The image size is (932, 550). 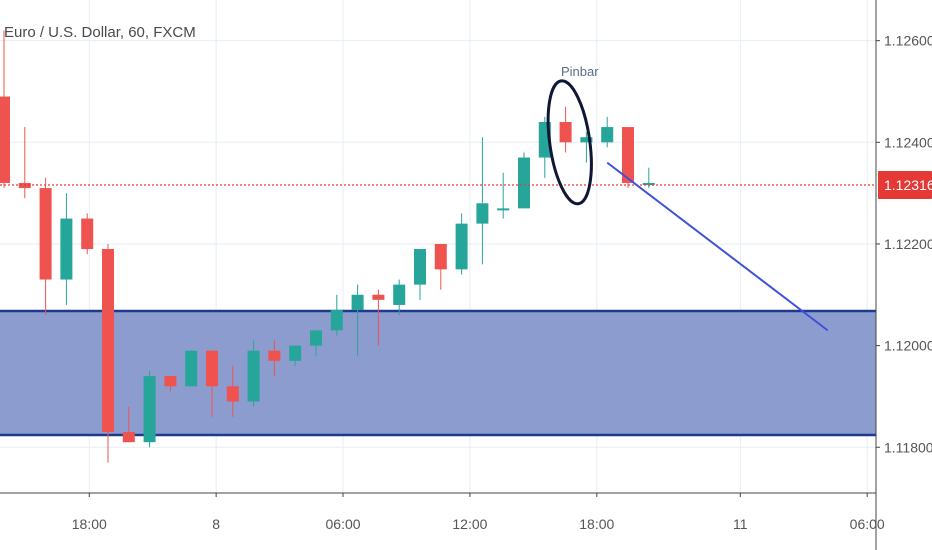 What do you see at coordinates (908, 244) in the screenshot?
I see `price-tick-label: 1.12200` at bounding box center [908, 244].